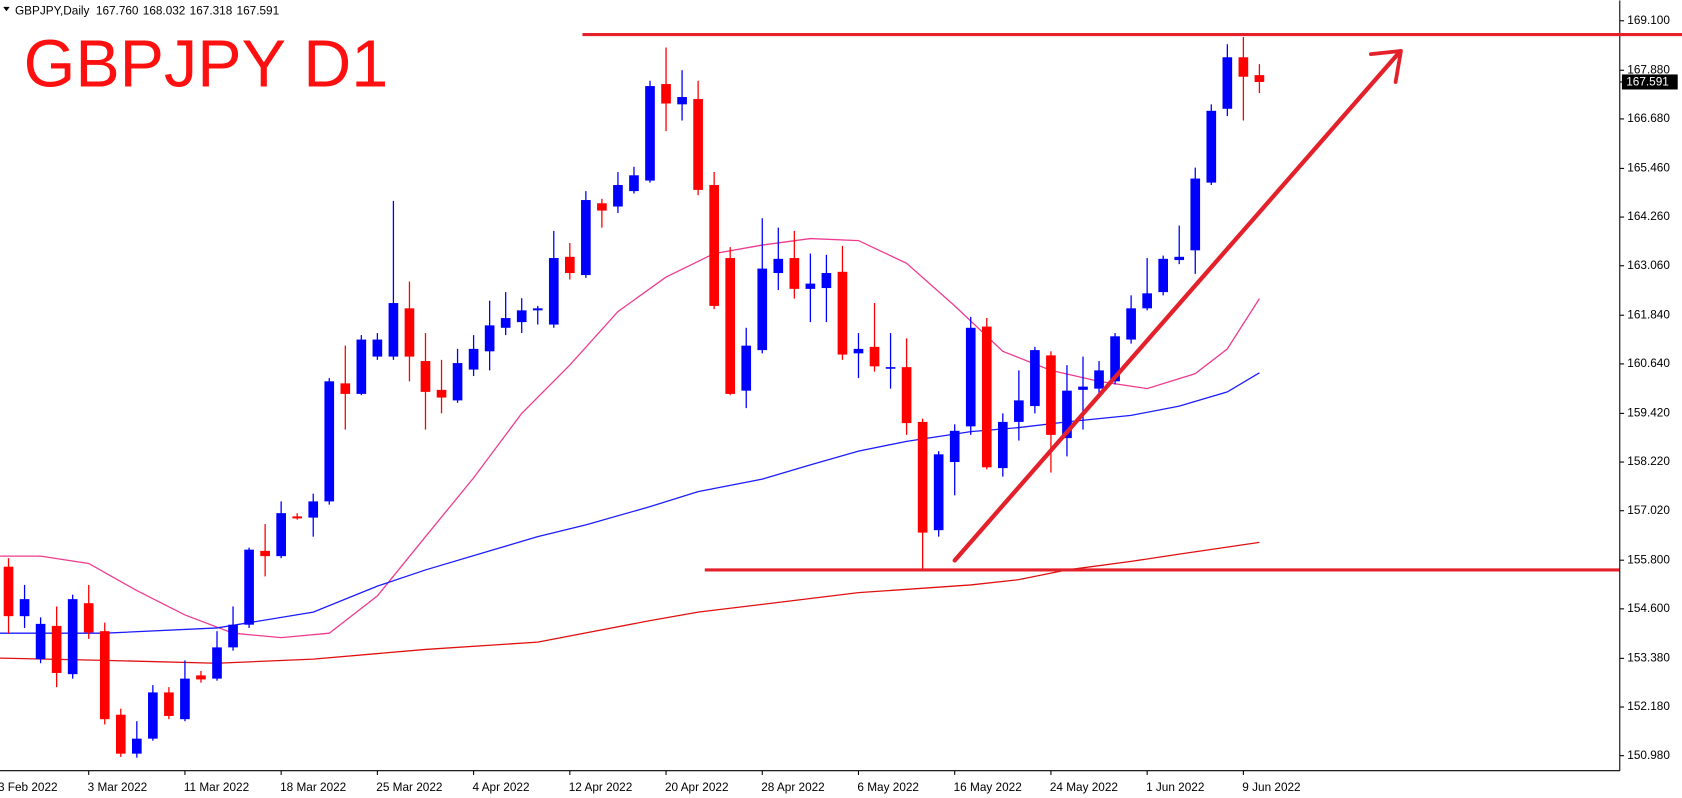  I want to click on x-tick-label: 11 Mar 2022, so click(216, 787).